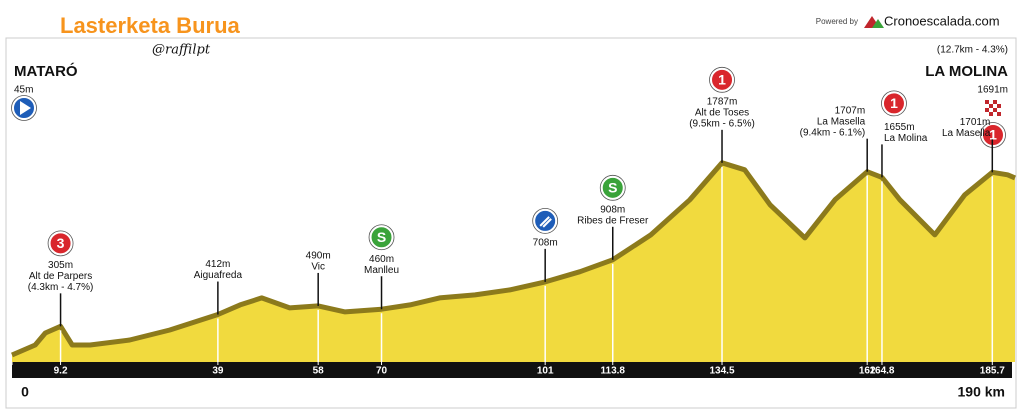 The image size is (1022, 412). Describe the element at coordinates (975, 122) in the screenshot. I see `waypoint-label: 1701m` at that location.